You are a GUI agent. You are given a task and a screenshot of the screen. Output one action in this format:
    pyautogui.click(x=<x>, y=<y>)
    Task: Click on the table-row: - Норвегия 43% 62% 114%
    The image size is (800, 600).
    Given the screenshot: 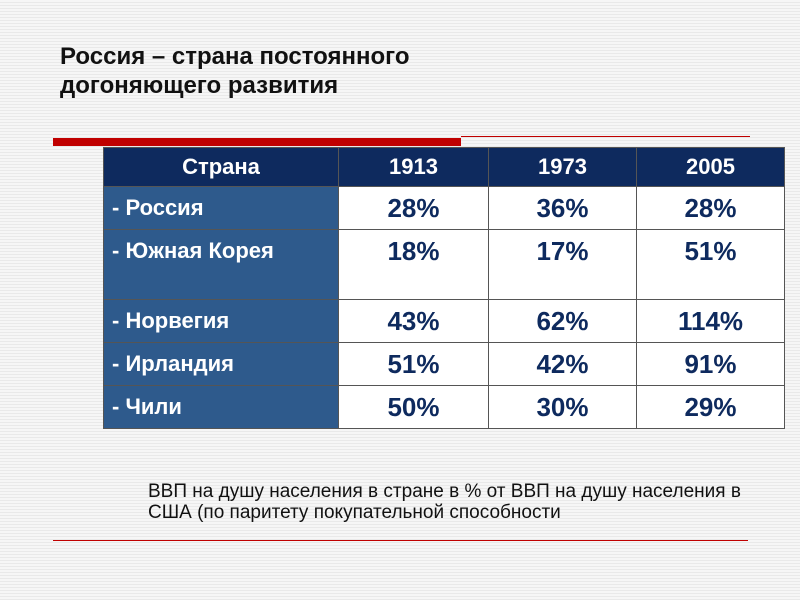 What is the action you would take?
    pyautogui.click(x=444, y=321)
    